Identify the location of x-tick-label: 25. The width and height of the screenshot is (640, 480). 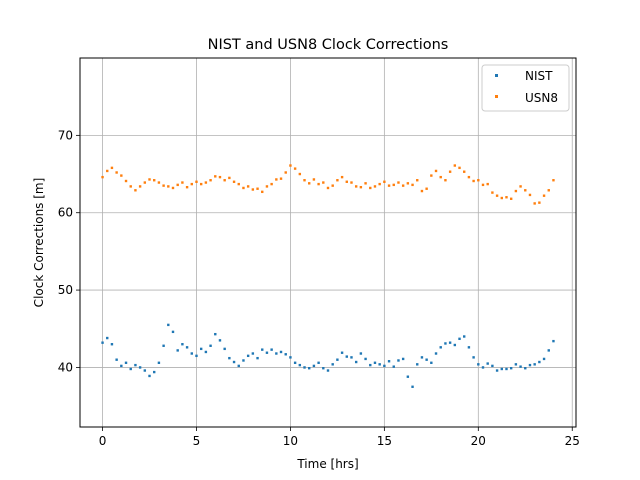
(572, 441).